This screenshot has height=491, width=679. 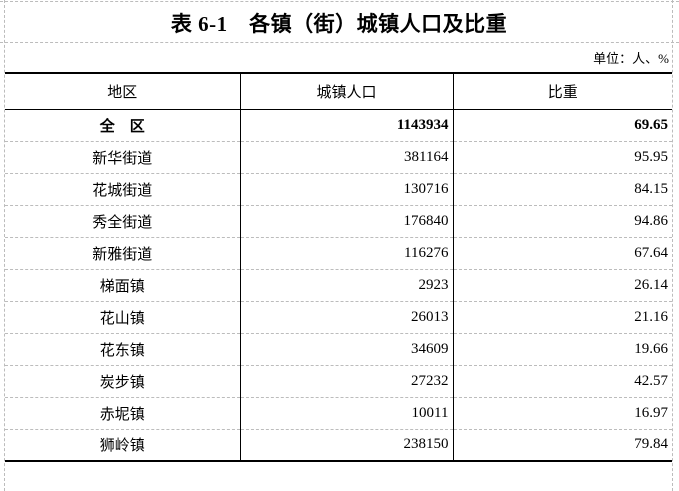 I want to click on cell-region-total-text: 全 区, so click(x=122, y=126).